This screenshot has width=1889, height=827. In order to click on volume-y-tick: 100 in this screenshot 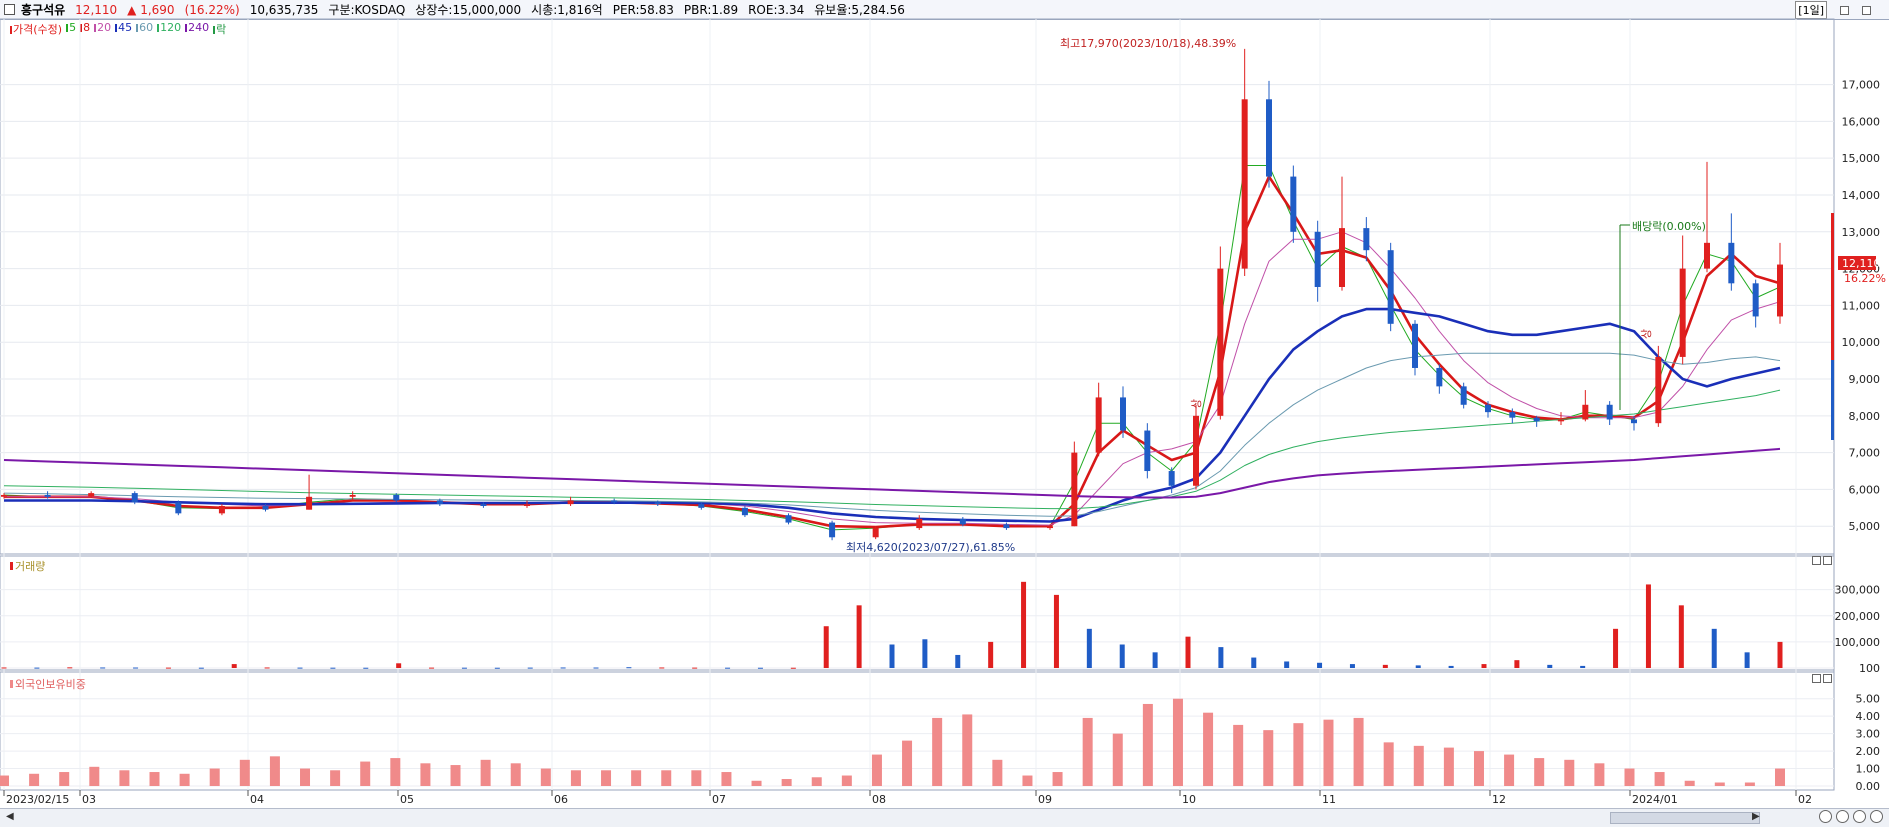, I will do `click(1869, 668)`.